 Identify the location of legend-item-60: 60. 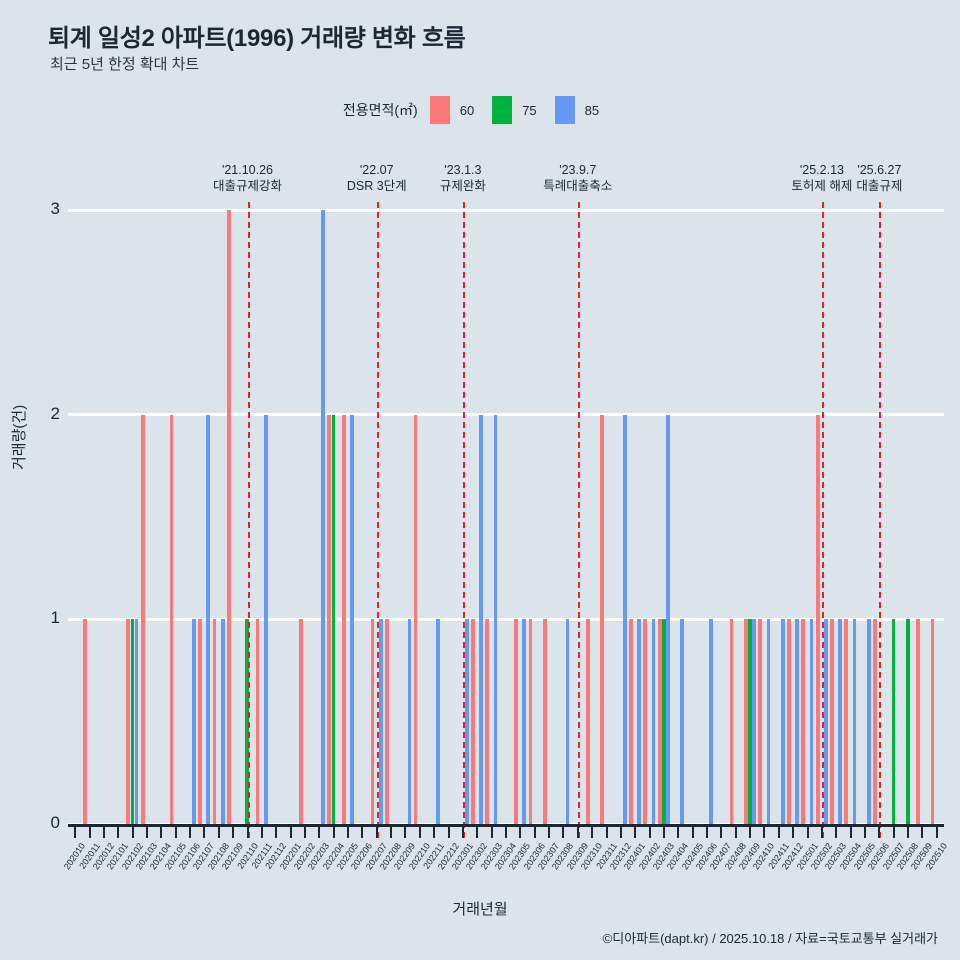
(451, 110).